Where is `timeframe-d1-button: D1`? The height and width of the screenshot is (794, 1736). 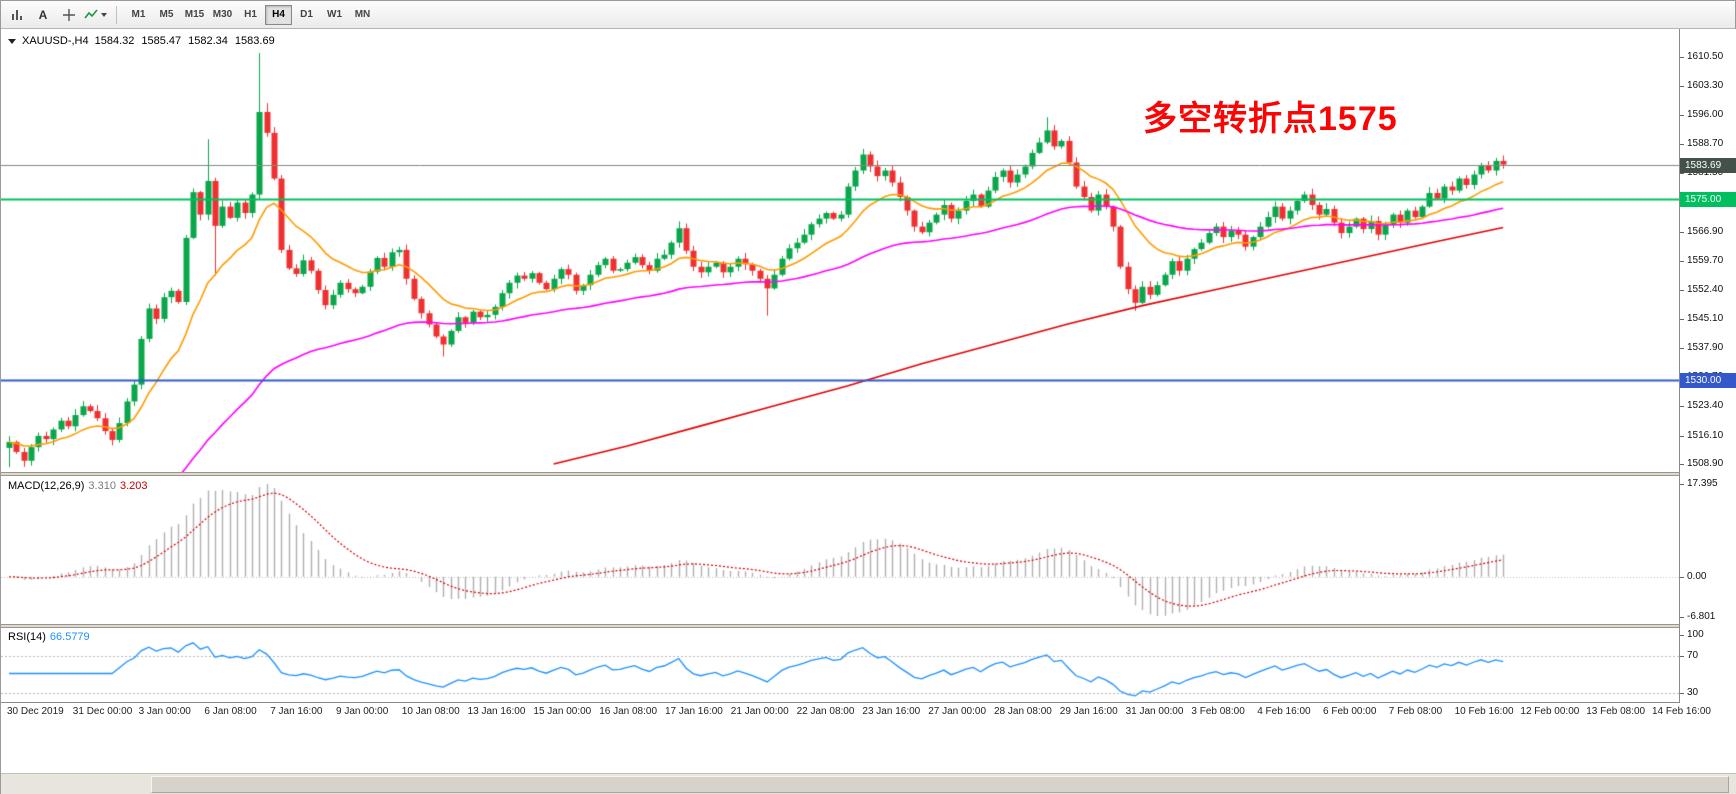 timeframe-d1-button: D1 is located at coordinates (306, 15).